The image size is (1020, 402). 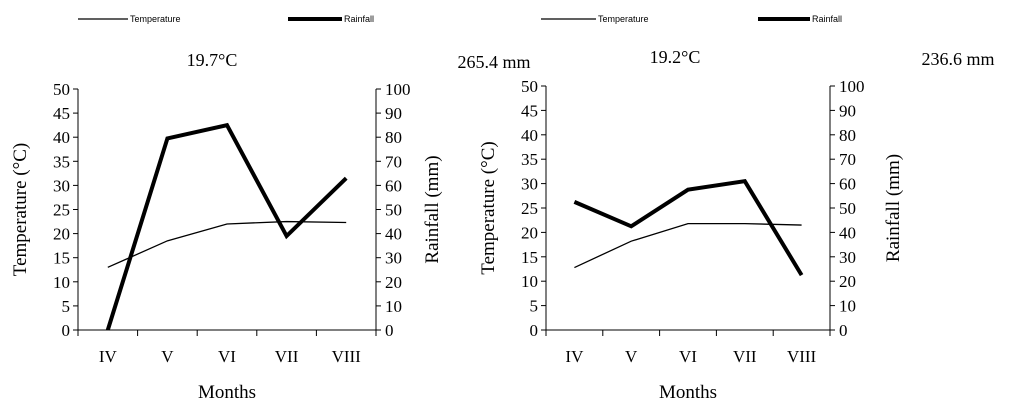 I want to click on total-rainfall-label: 265.4 mm, so click(x=493, y=62).